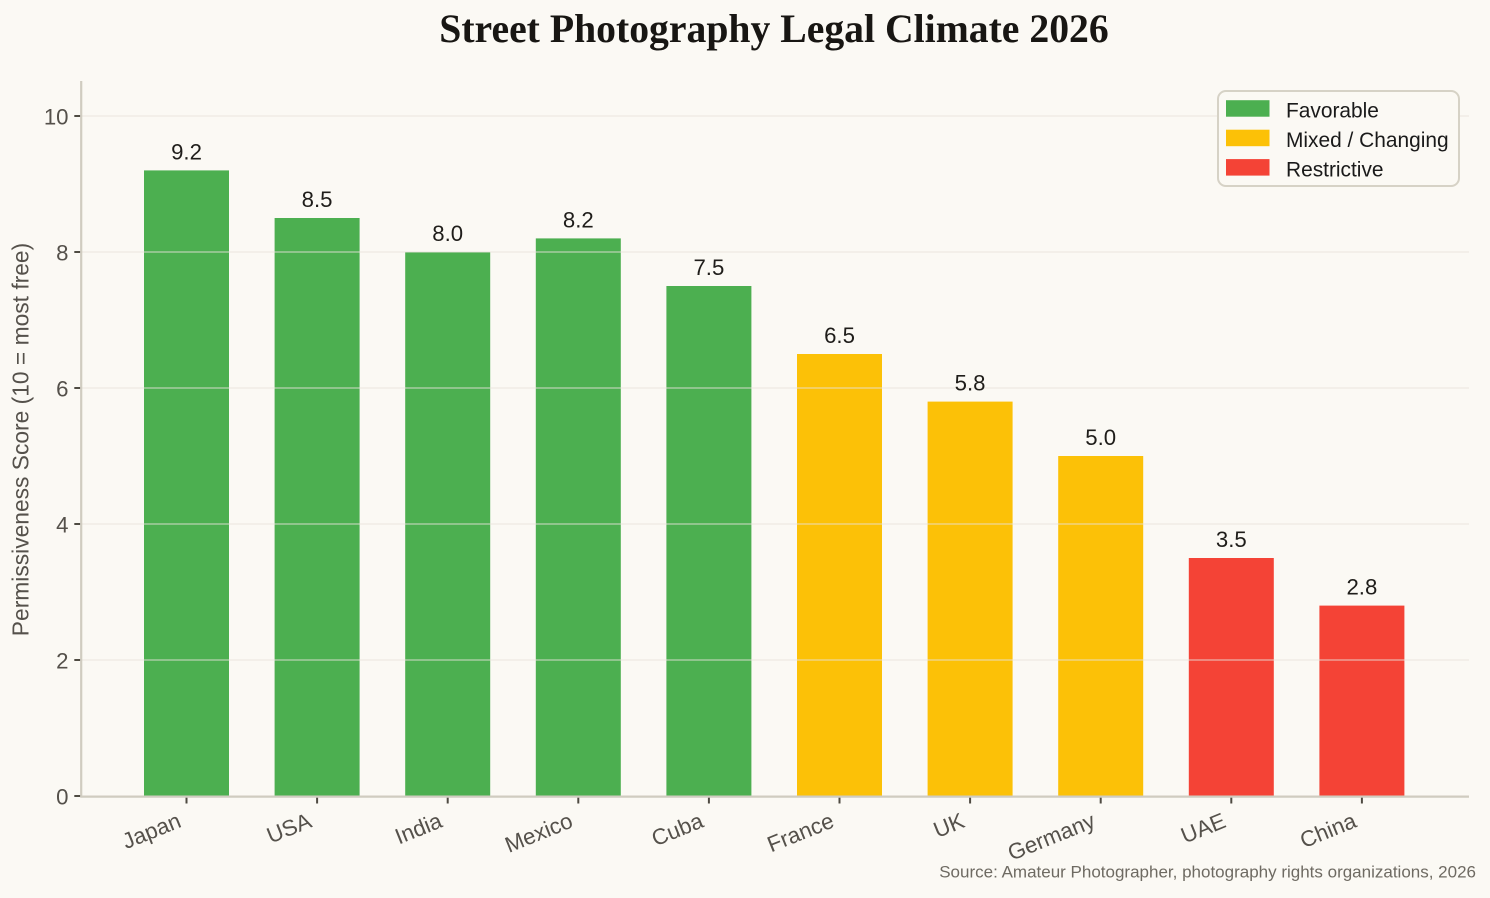  I want to click on svg-text: Restrictive, so click(1335, 169).